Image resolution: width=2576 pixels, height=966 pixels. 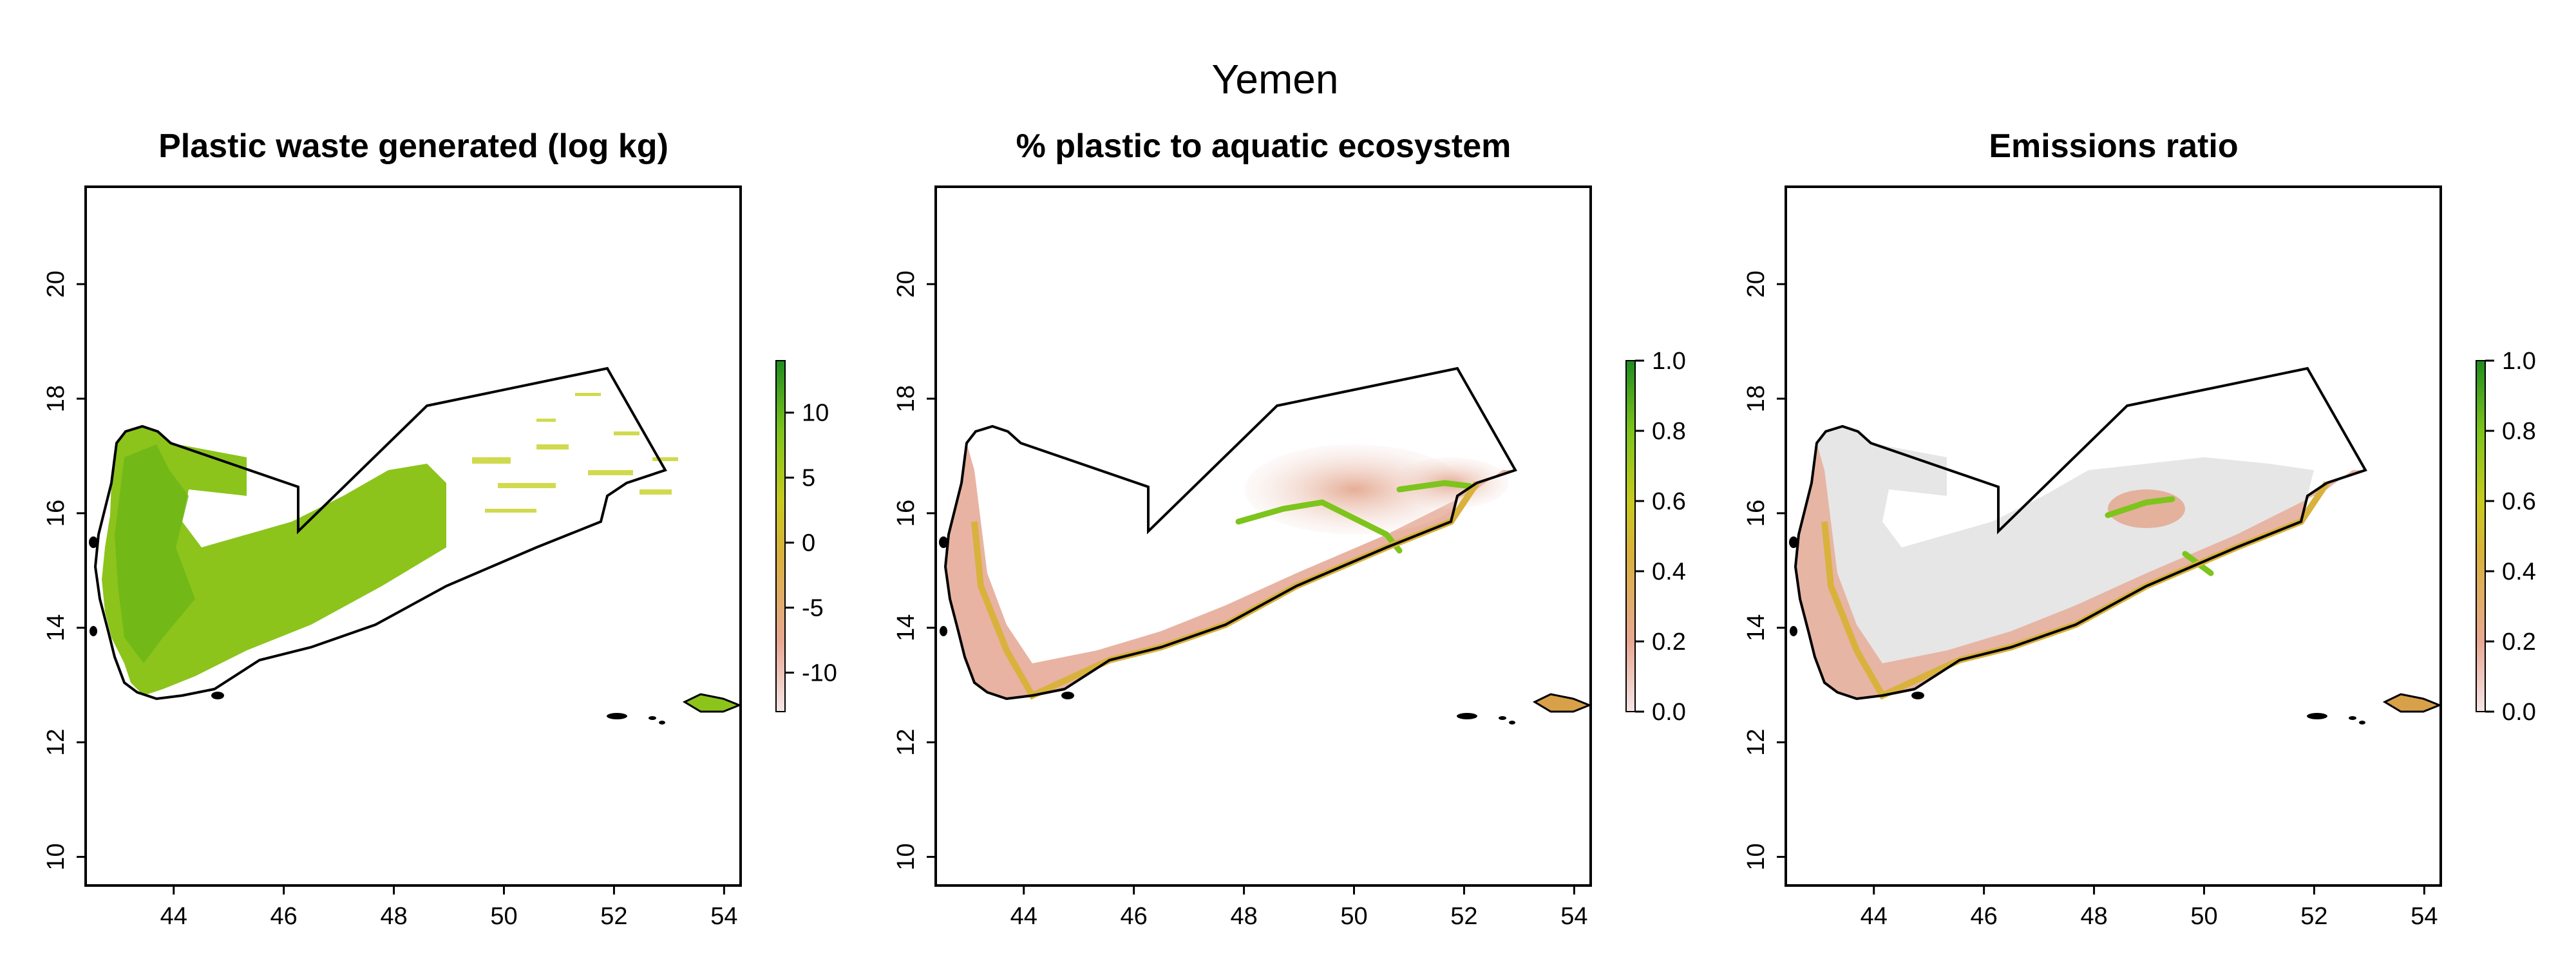 What do you see at coordinates (1275, 79) in the screenshot?
I see `figure-title: Yemen` at bounding box center [1275, 79].